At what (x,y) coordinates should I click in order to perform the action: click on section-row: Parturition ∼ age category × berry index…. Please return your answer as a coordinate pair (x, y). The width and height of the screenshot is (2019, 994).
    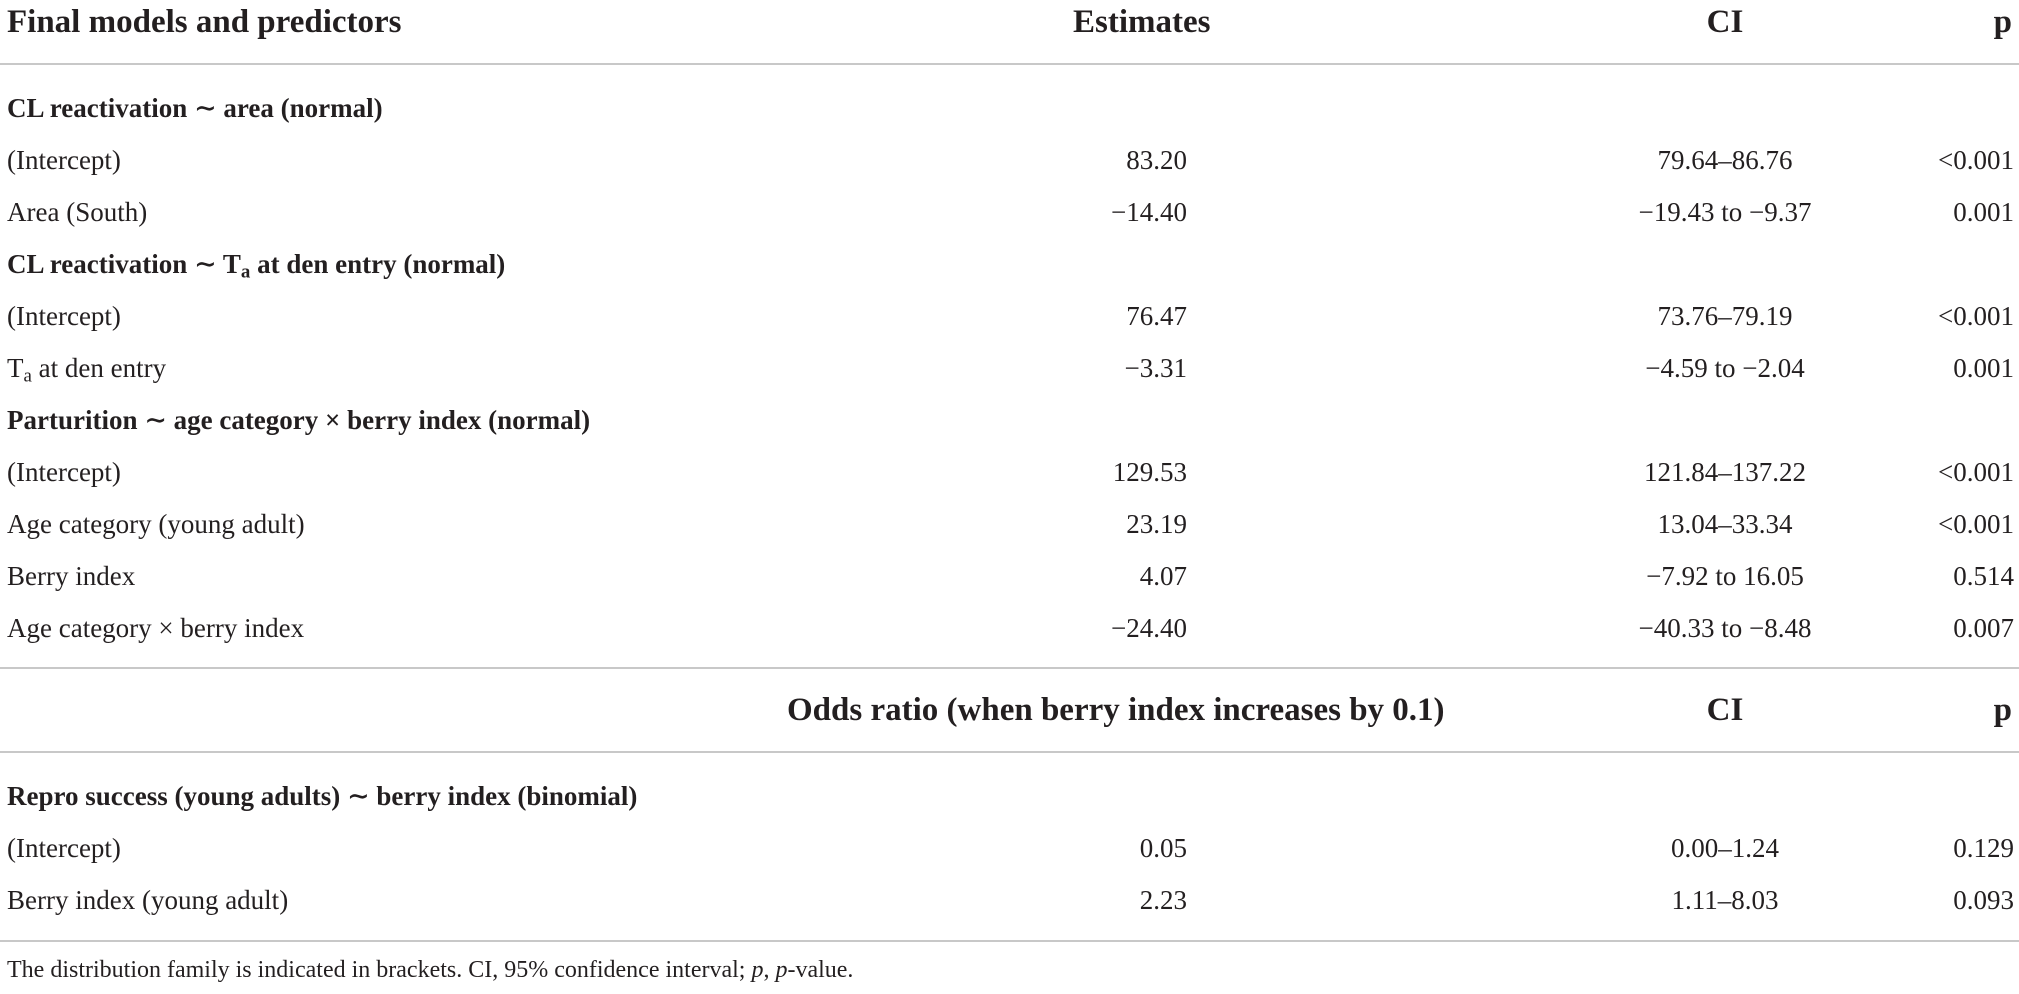
    Looking at the image, I should click on (1009, 420).